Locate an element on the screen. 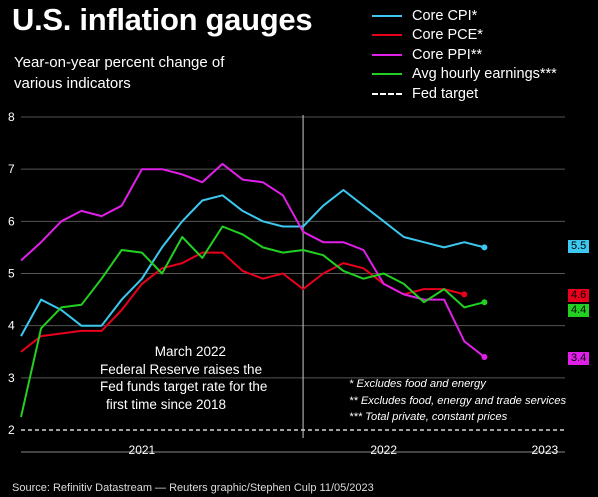 Image resolution: width=598 pixels, height=497 pixels. legend-item-core-ppi: Core PPI** is located at coordinates (464, 55).